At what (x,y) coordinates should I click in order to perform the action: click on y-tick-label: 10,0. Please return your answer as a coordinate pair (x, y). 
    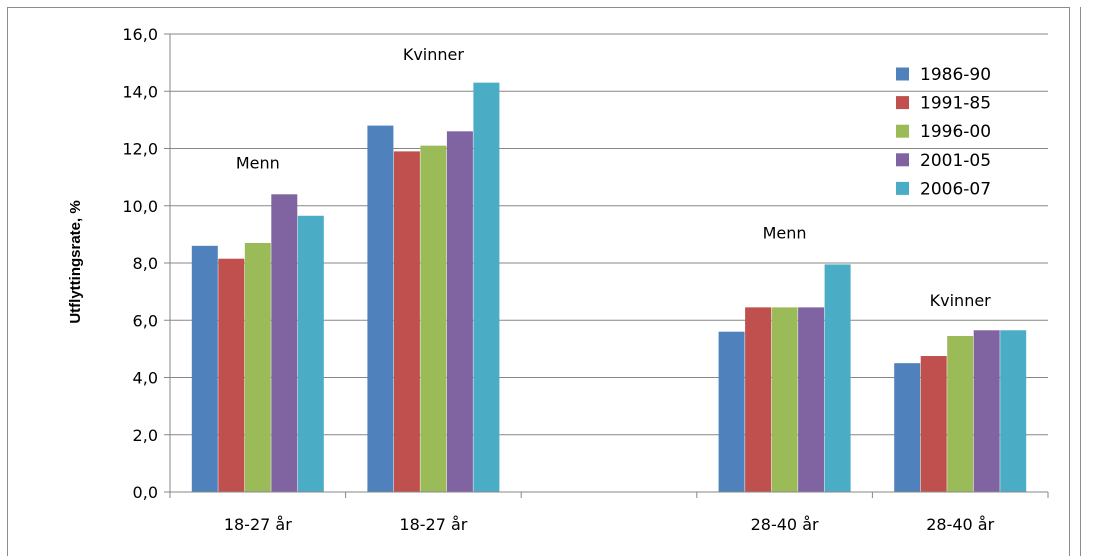
    Looking at the image, I should click on (140, 206).